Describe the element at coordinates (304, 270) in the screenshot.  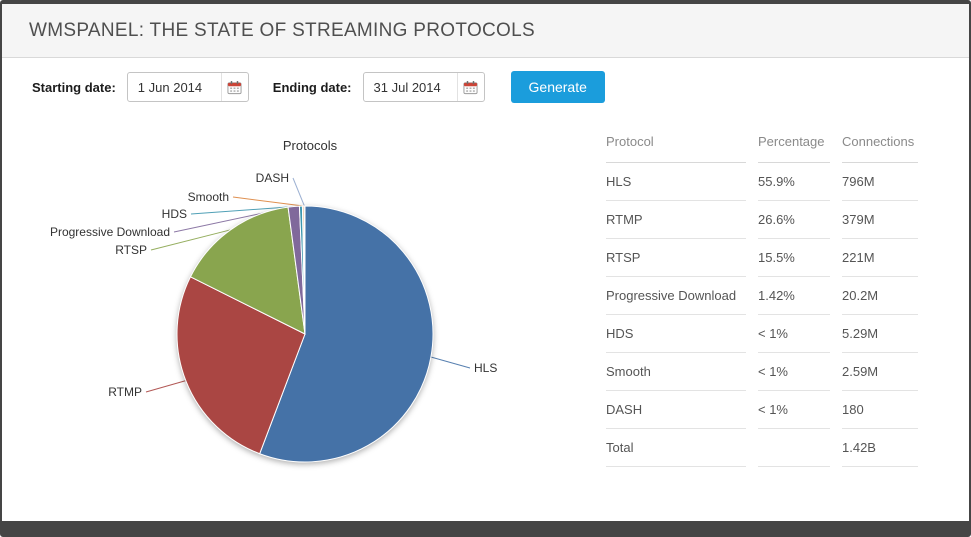
I see `pie-slice-dash` at that location.